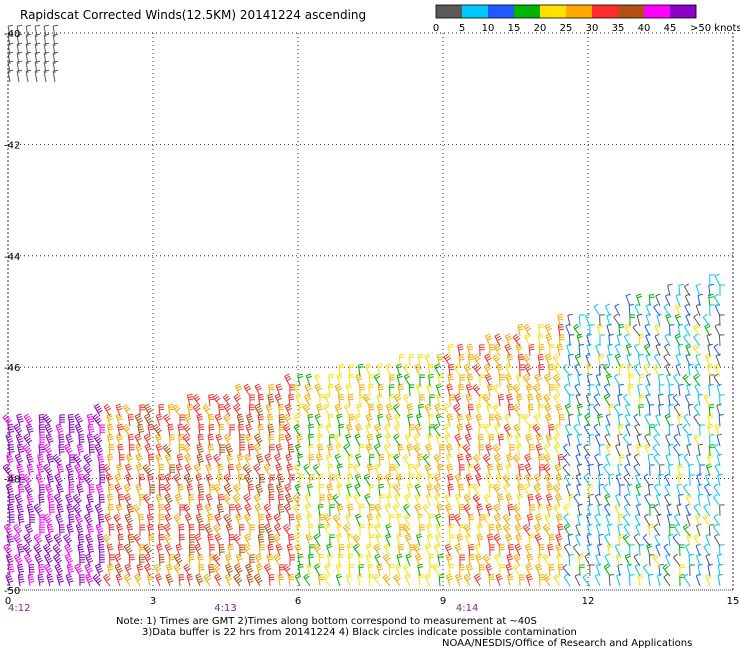  I want to click on colorbar-label: 25, so click(566, 28).